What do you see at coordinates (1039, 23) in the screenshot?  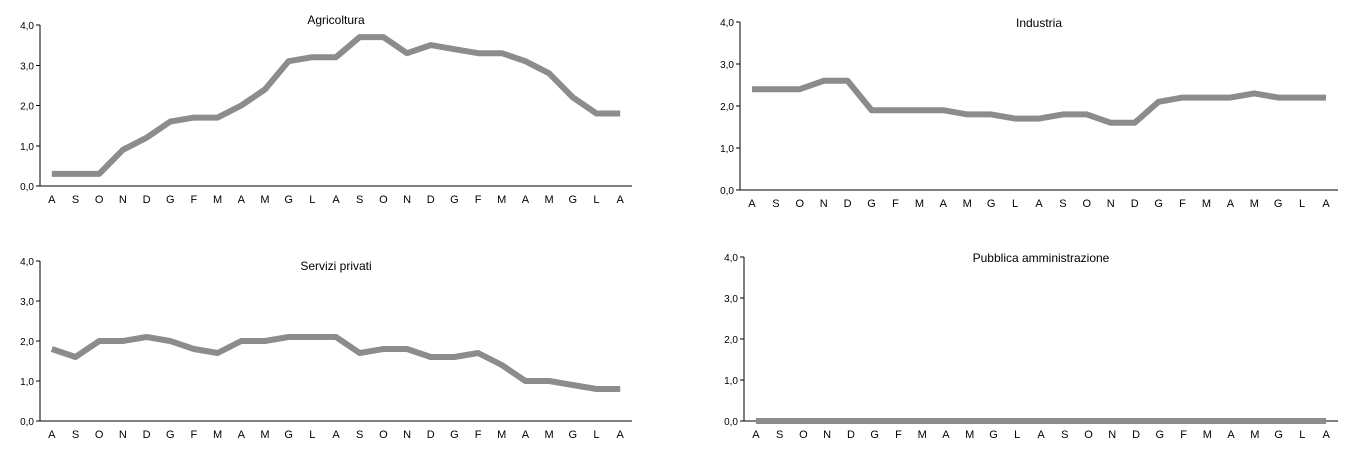 I see `chart-title: Industria` at bounding box center [1039, 23].